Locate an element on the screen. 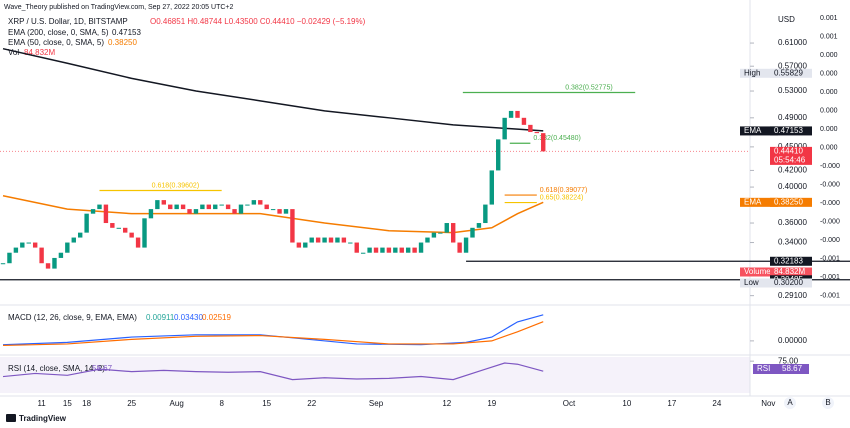 The height and width of the screenshot is (428, 850). macd-label: MACD (12, 26, close, 9, EMA, EMA) is located at coordinates (72, 317).